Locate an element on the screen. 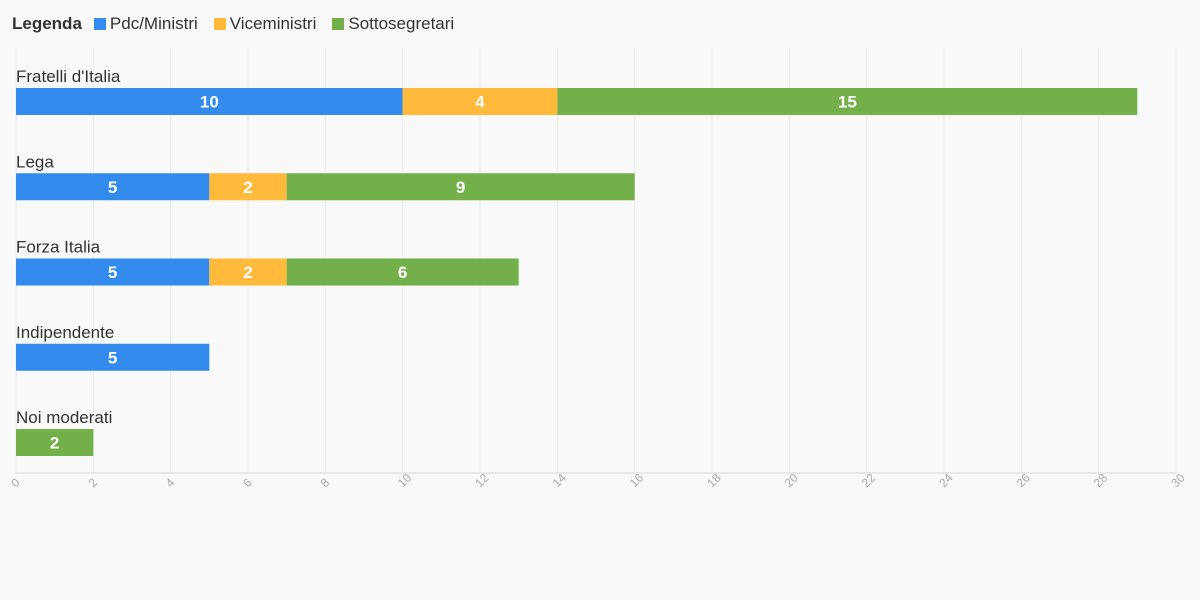 The height and width of the screenshot is (600, 1200). legend-swatch-sottosegretari is located at coordinates (338, 24).